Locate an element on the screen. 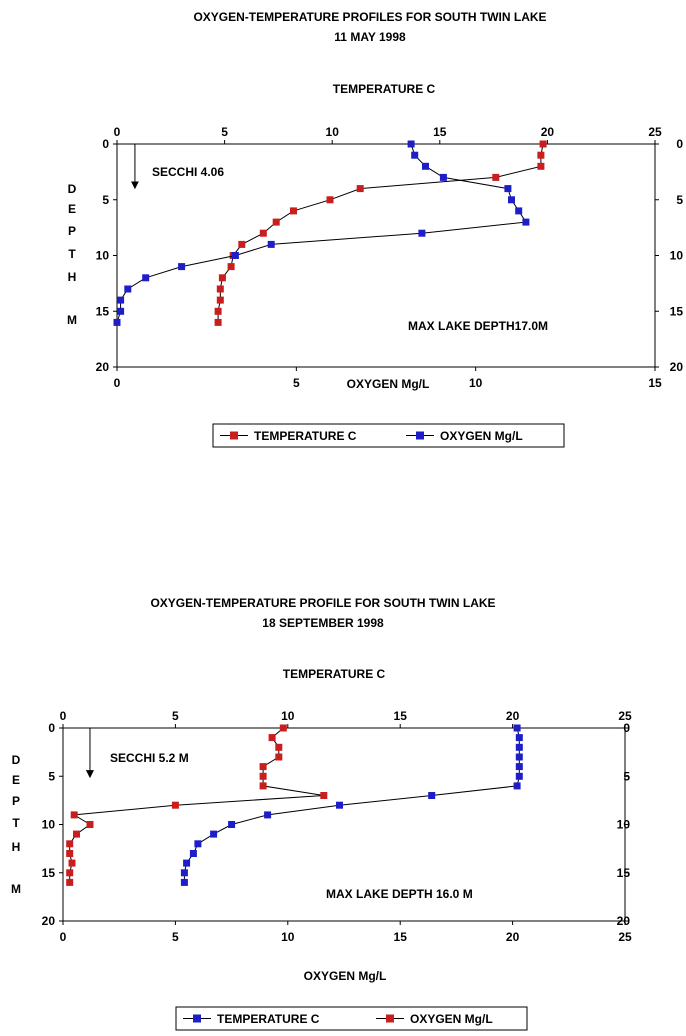 Image resolution: width=686 pixels, height=1036 pixels. chart-2-top-tick-label: 15 is located at coordinates (401, 716).